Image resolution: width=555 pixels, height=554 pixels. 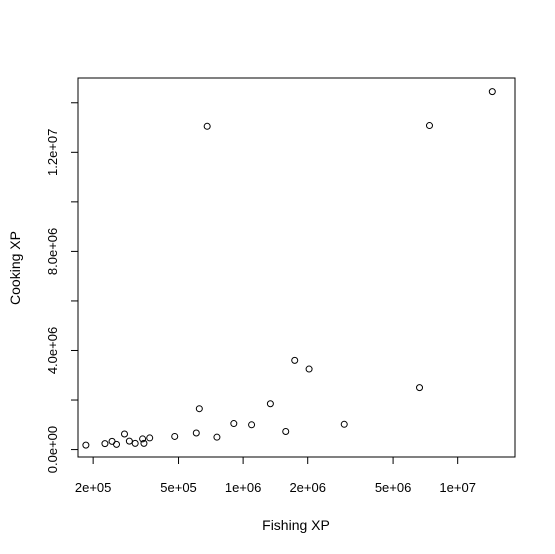 I want to click on x-tick-label-1: 5e+05, so click(x=178, y=487).